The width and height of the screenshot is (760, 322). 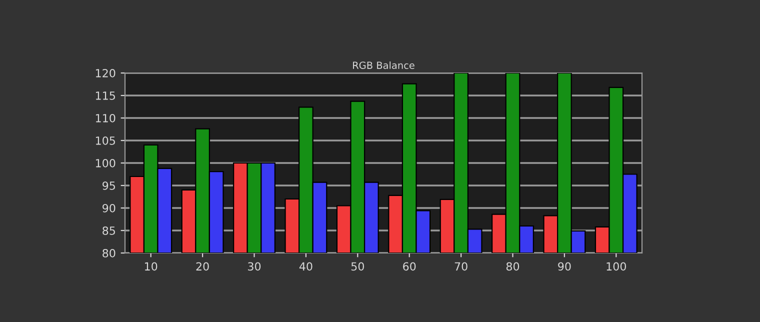 I want to click on x-tick-label: 40, so click(x=305, y=266).